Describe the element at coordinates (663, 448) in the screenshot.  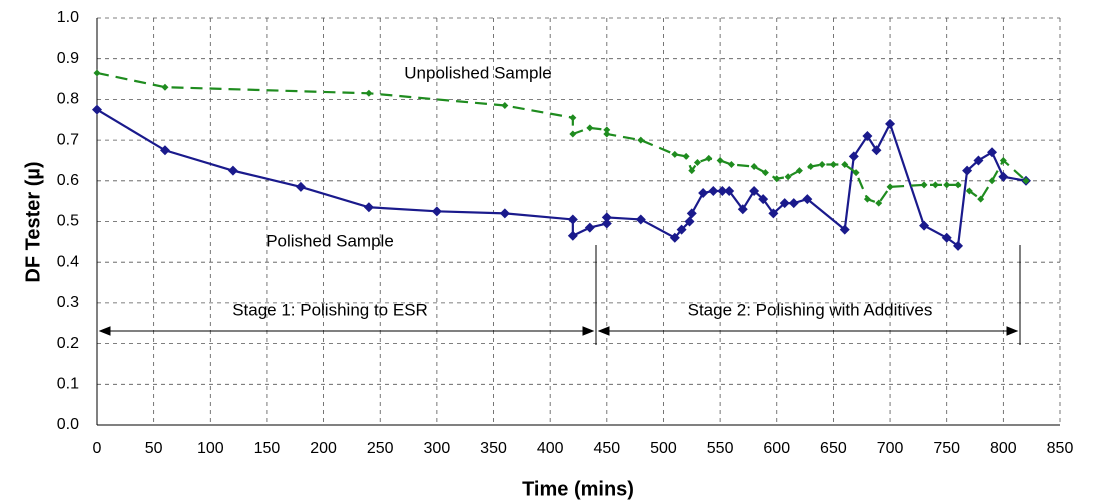
I see `x-tick-label: 500` at that location.